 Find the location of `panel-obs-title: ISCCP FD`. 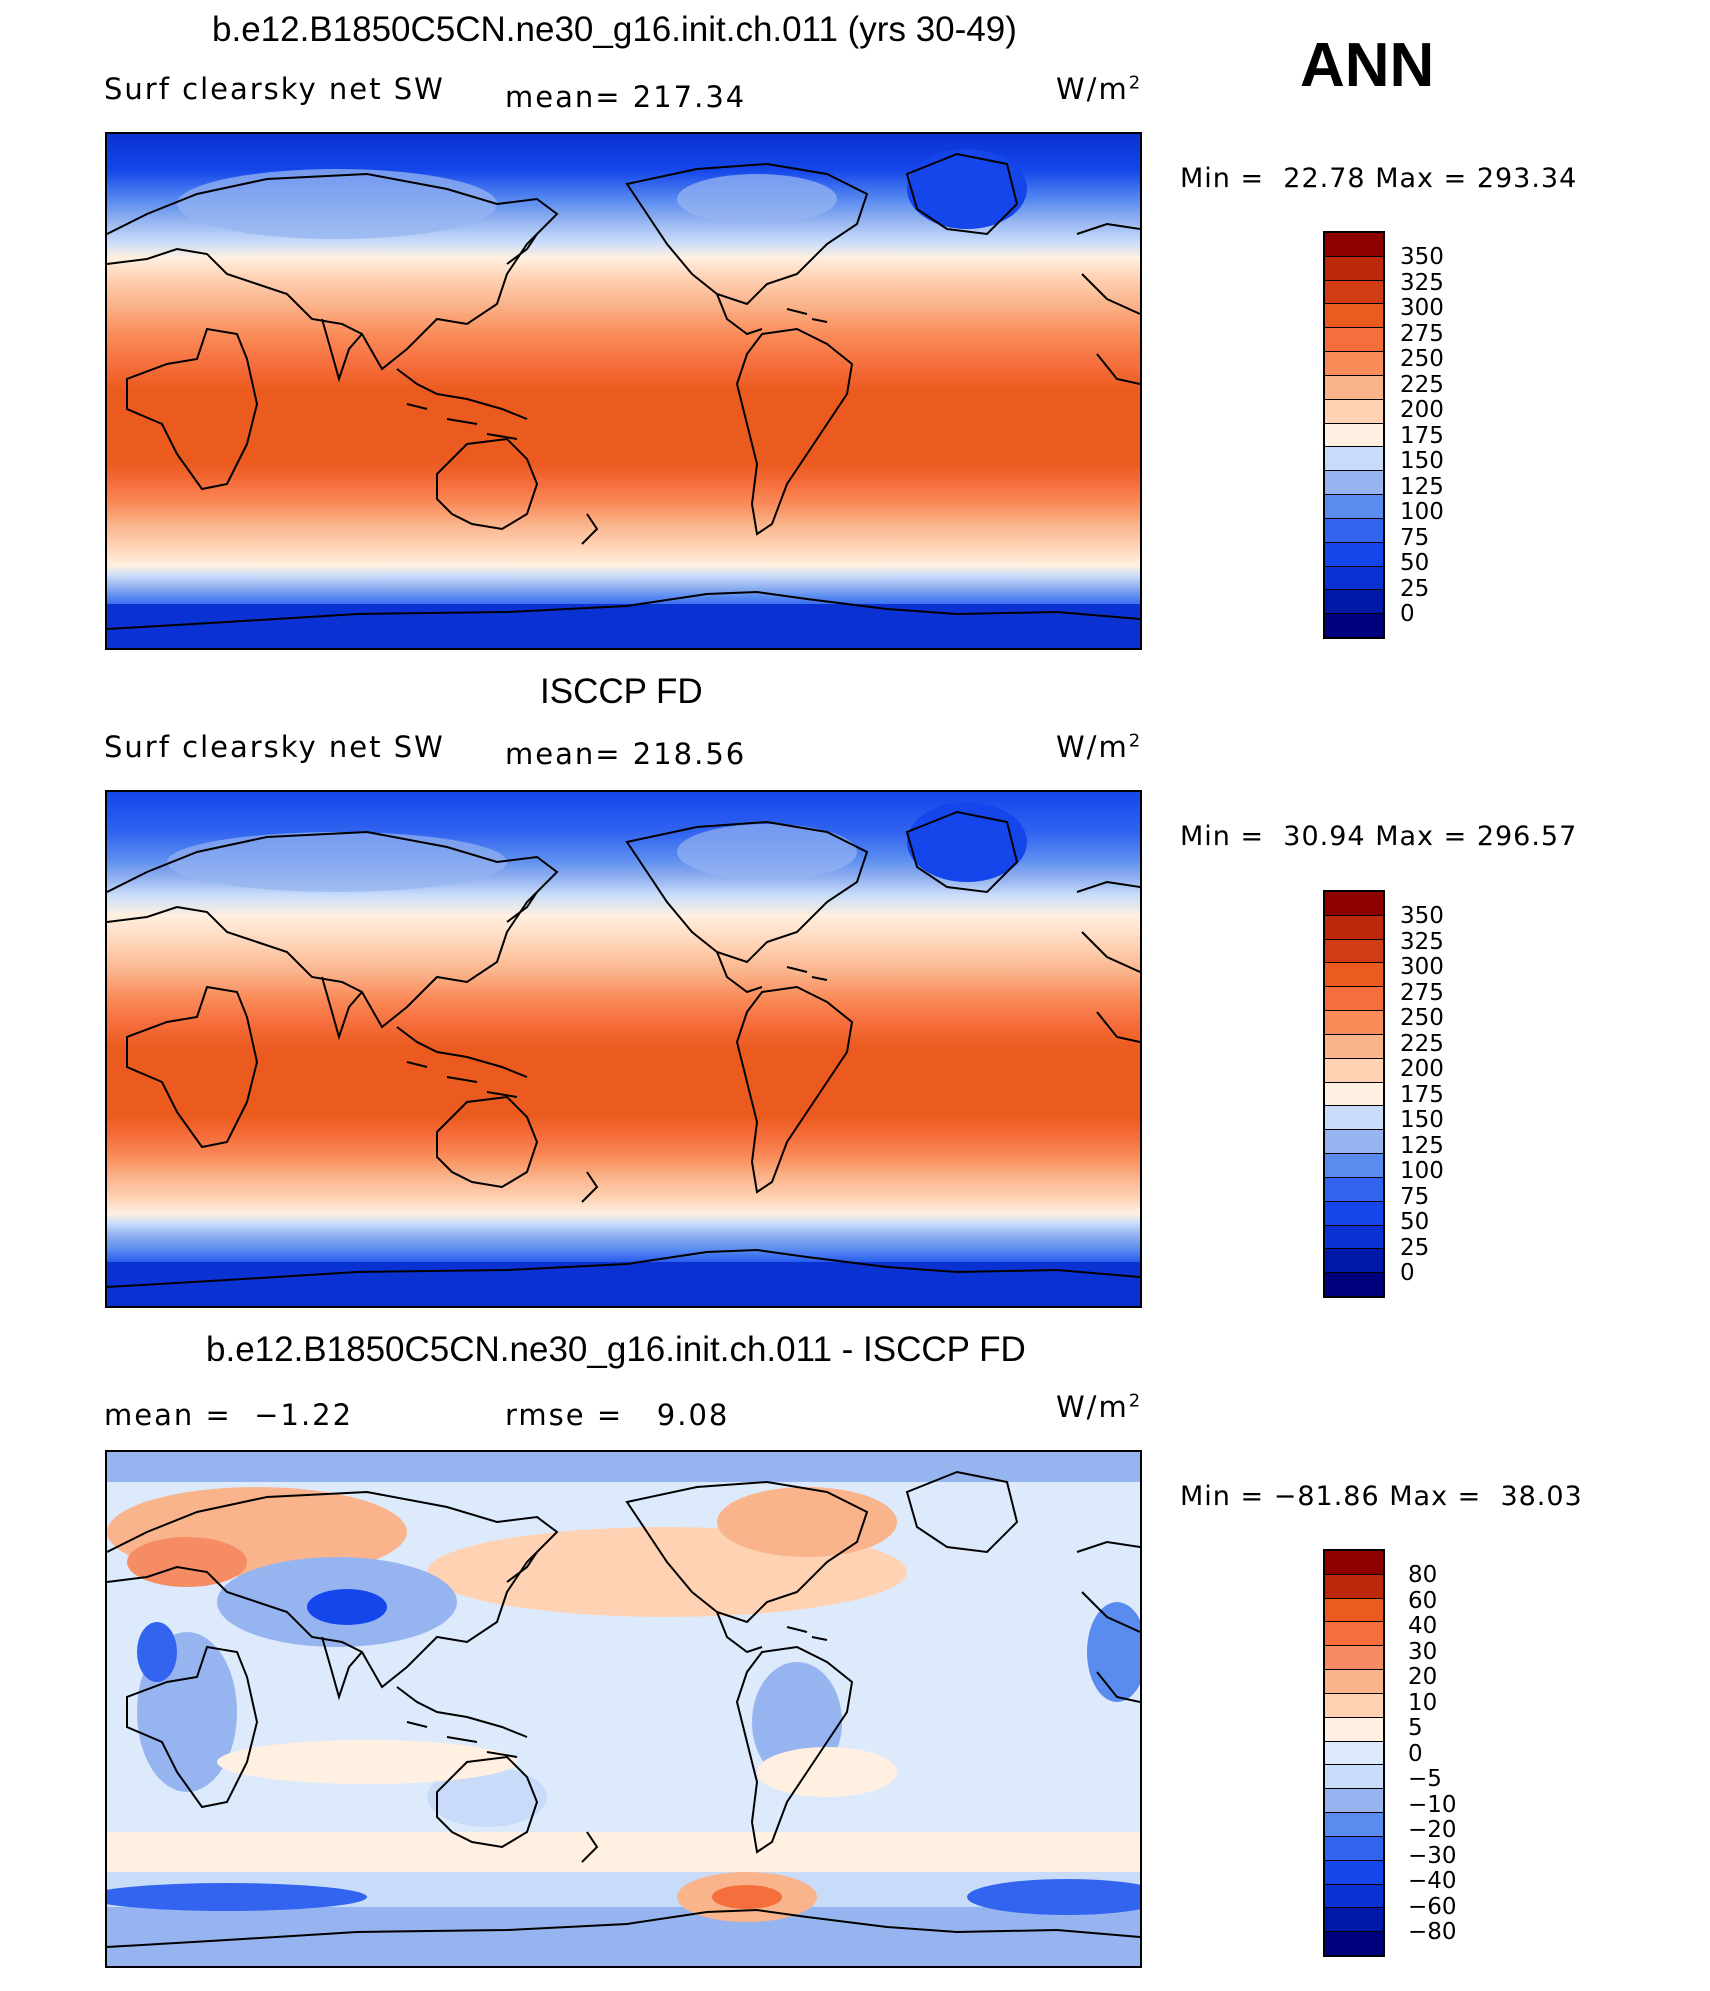

panel-obs-title: ISCCP FD is located at coordinates (621, 691).